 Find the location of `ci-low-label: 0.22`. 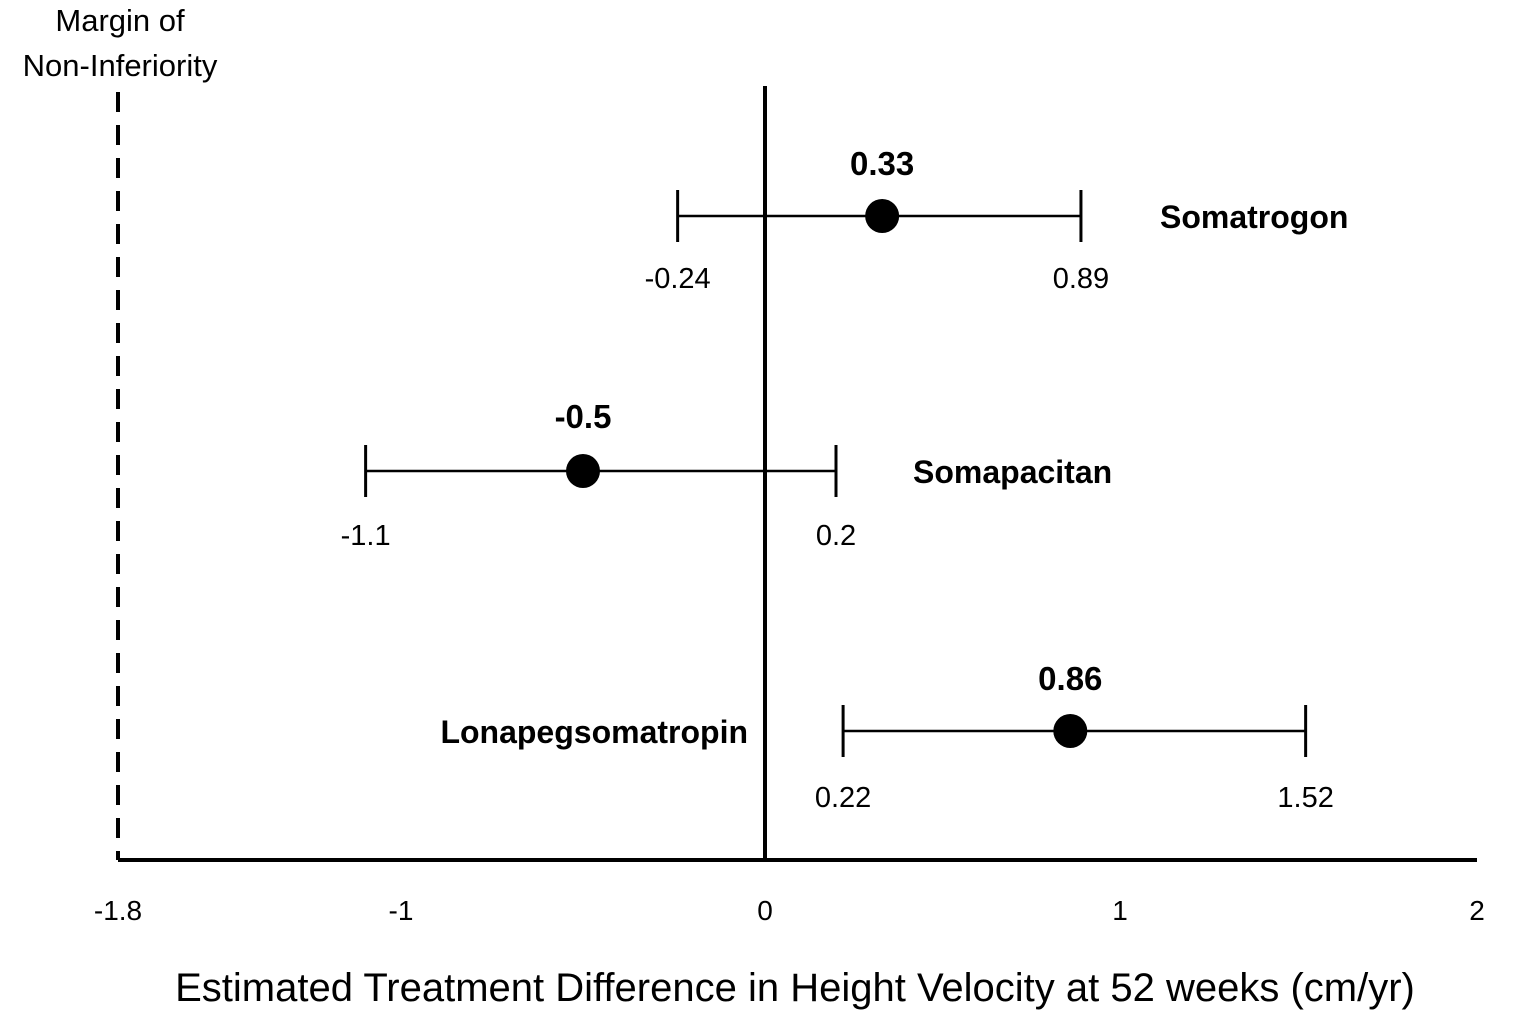

ci-low-label: 0.22 is located at coordinates (843, 798).